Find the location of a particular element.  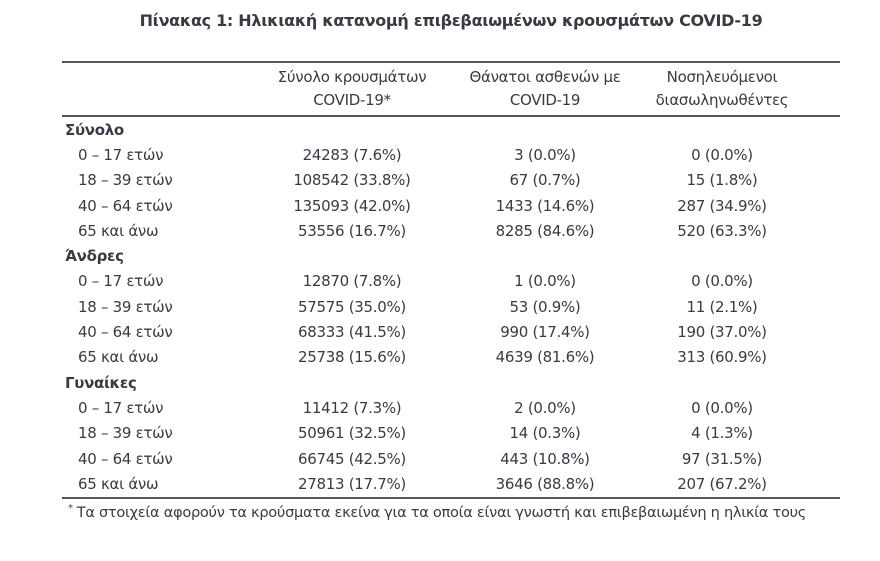

intubated-cell: 207 (67.2%) is located at coordinates (722, 483).